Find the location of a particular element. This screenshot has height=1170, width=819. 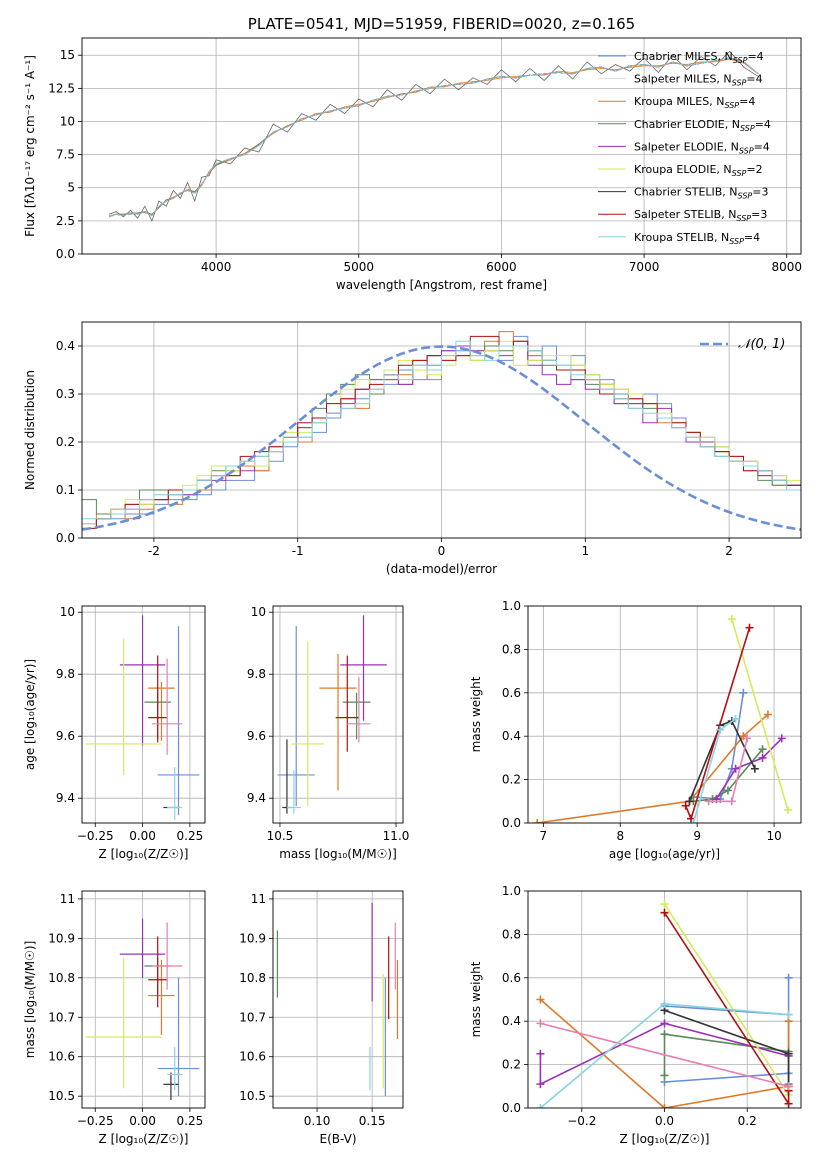

y-tick-label: 0.3 is located at coordinates (65, 394).